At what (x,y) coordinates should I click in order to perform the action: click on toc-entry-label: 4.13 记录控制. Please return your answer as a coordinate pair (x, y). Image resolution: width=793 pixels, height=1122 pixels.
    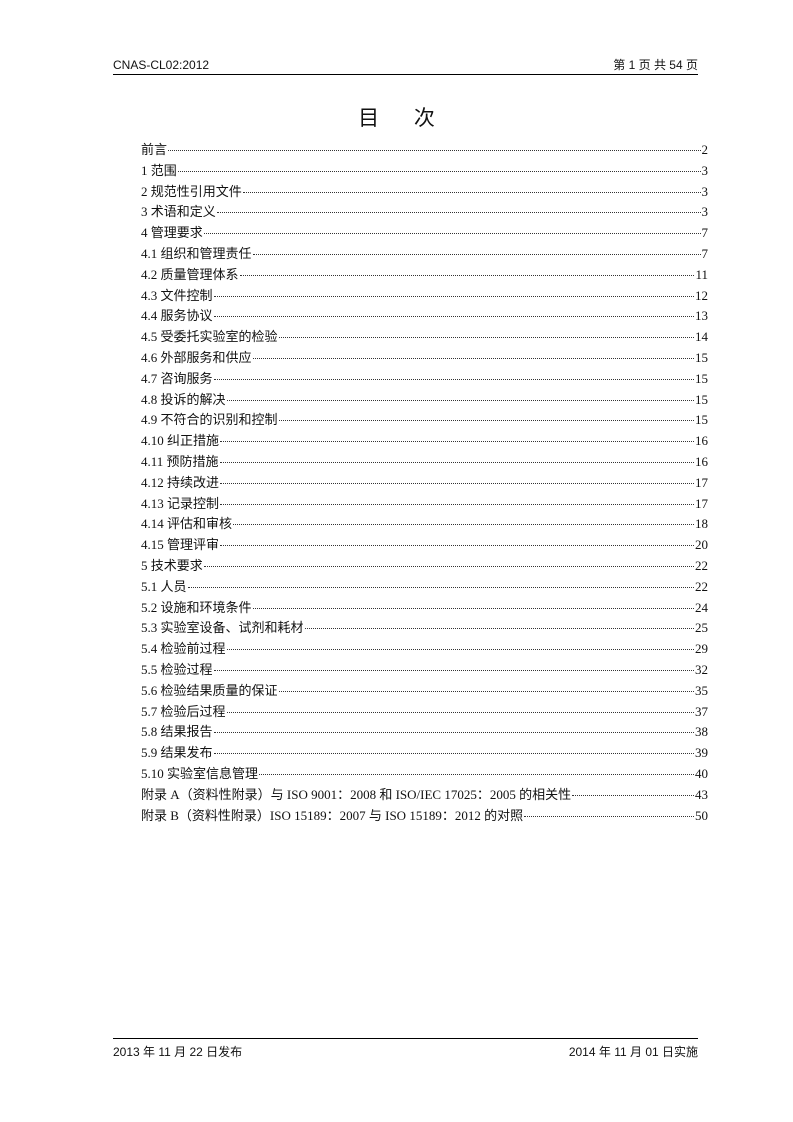
    Looking at the image, I should click on (180, 503).